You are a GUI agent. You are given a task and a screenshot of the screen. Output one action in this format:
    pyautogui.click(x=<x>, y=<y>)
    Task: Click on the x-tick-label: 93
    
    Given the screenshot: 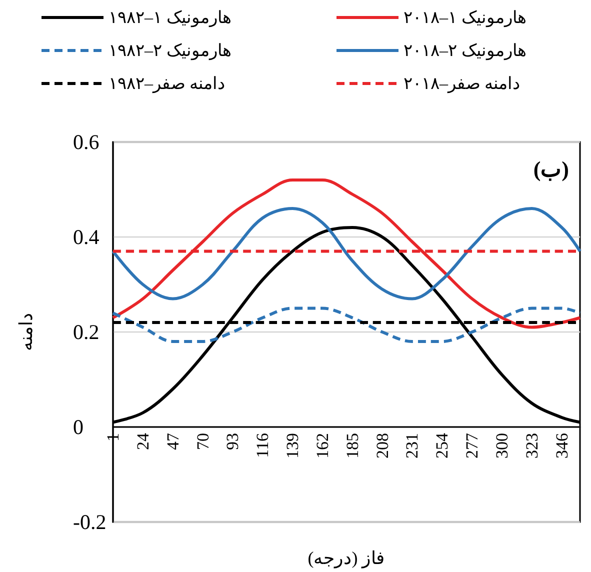 What is the action you would take?
    pyautogui.click(x=232, y=441)
    